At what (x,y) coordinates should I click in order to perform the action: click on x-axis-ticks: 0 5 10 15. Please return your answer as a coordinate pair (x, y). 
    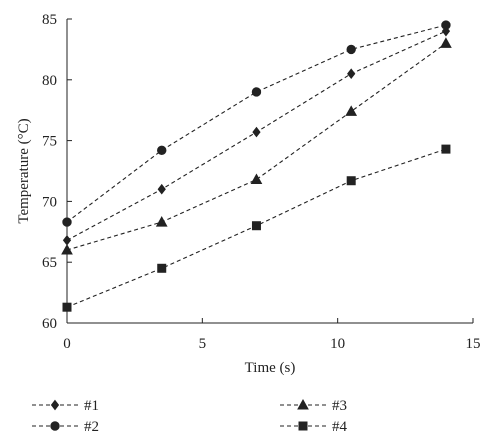
    Looking at the image, I should click on (272, 335).